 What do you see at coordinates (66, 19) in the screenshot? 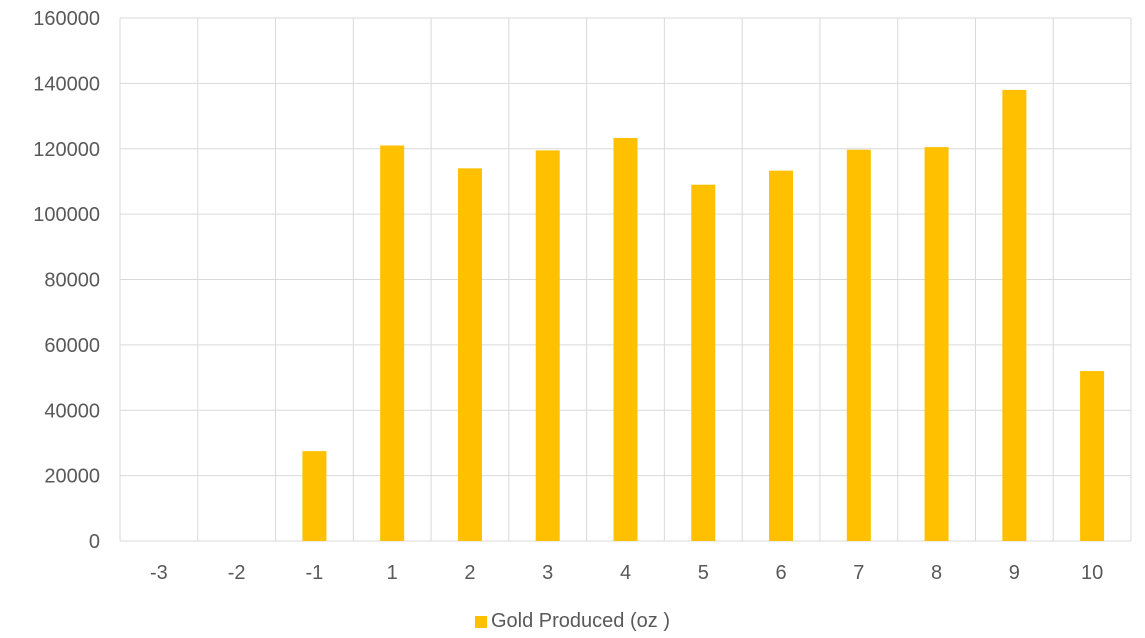
I see `y-tick-label: 160000` at bounding box center [66, 19].